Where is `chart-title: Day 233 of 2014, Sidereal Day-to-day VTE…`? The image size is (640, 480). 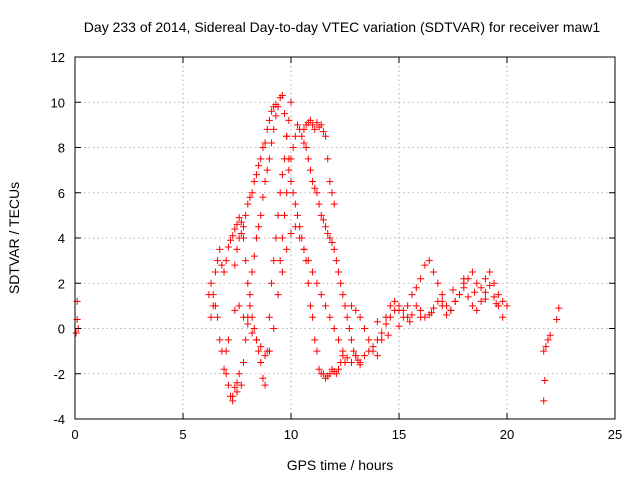
chart-title: Day 233 of 2014, Sidereal Day-to-day VTE… is located at coordinates (342, 27).